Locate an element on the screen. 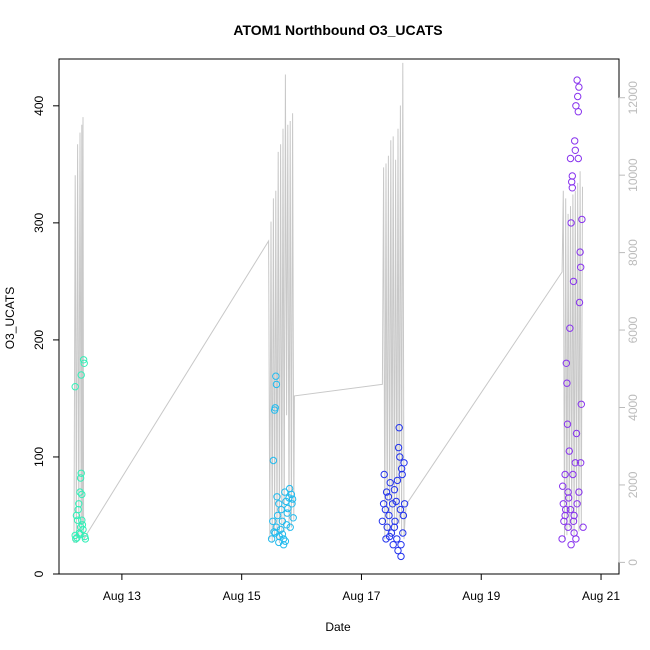 This screenshot has width=650, height=650. y-tick-label: 400 is located at coordinates (39, 105).